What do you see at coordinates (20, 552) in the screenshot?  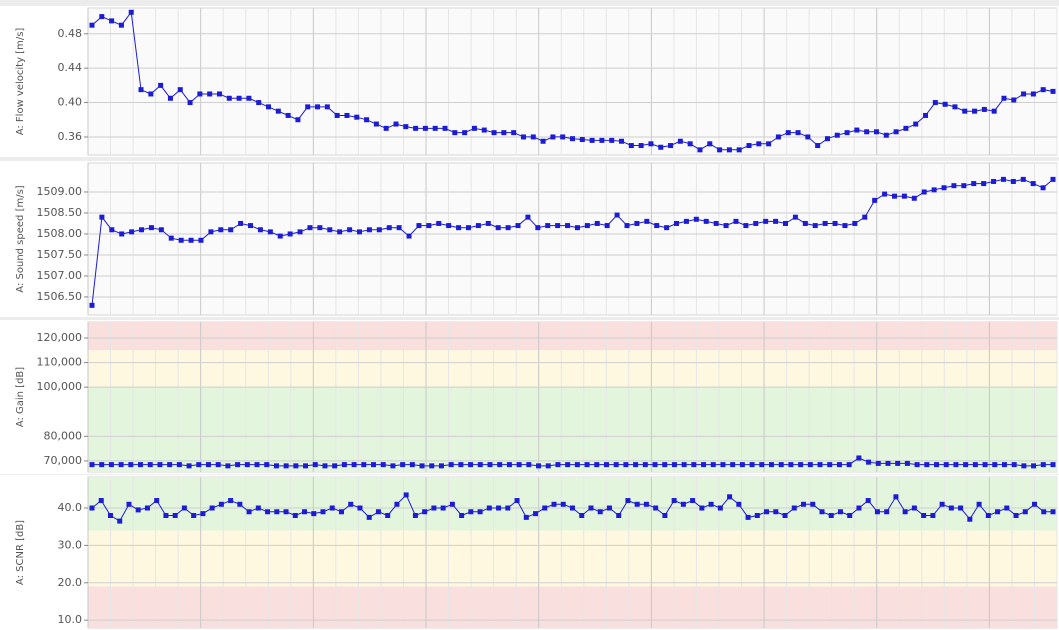 I see `y-axis-title: A: SCNR [dB]` at bounding box center [20, 552].